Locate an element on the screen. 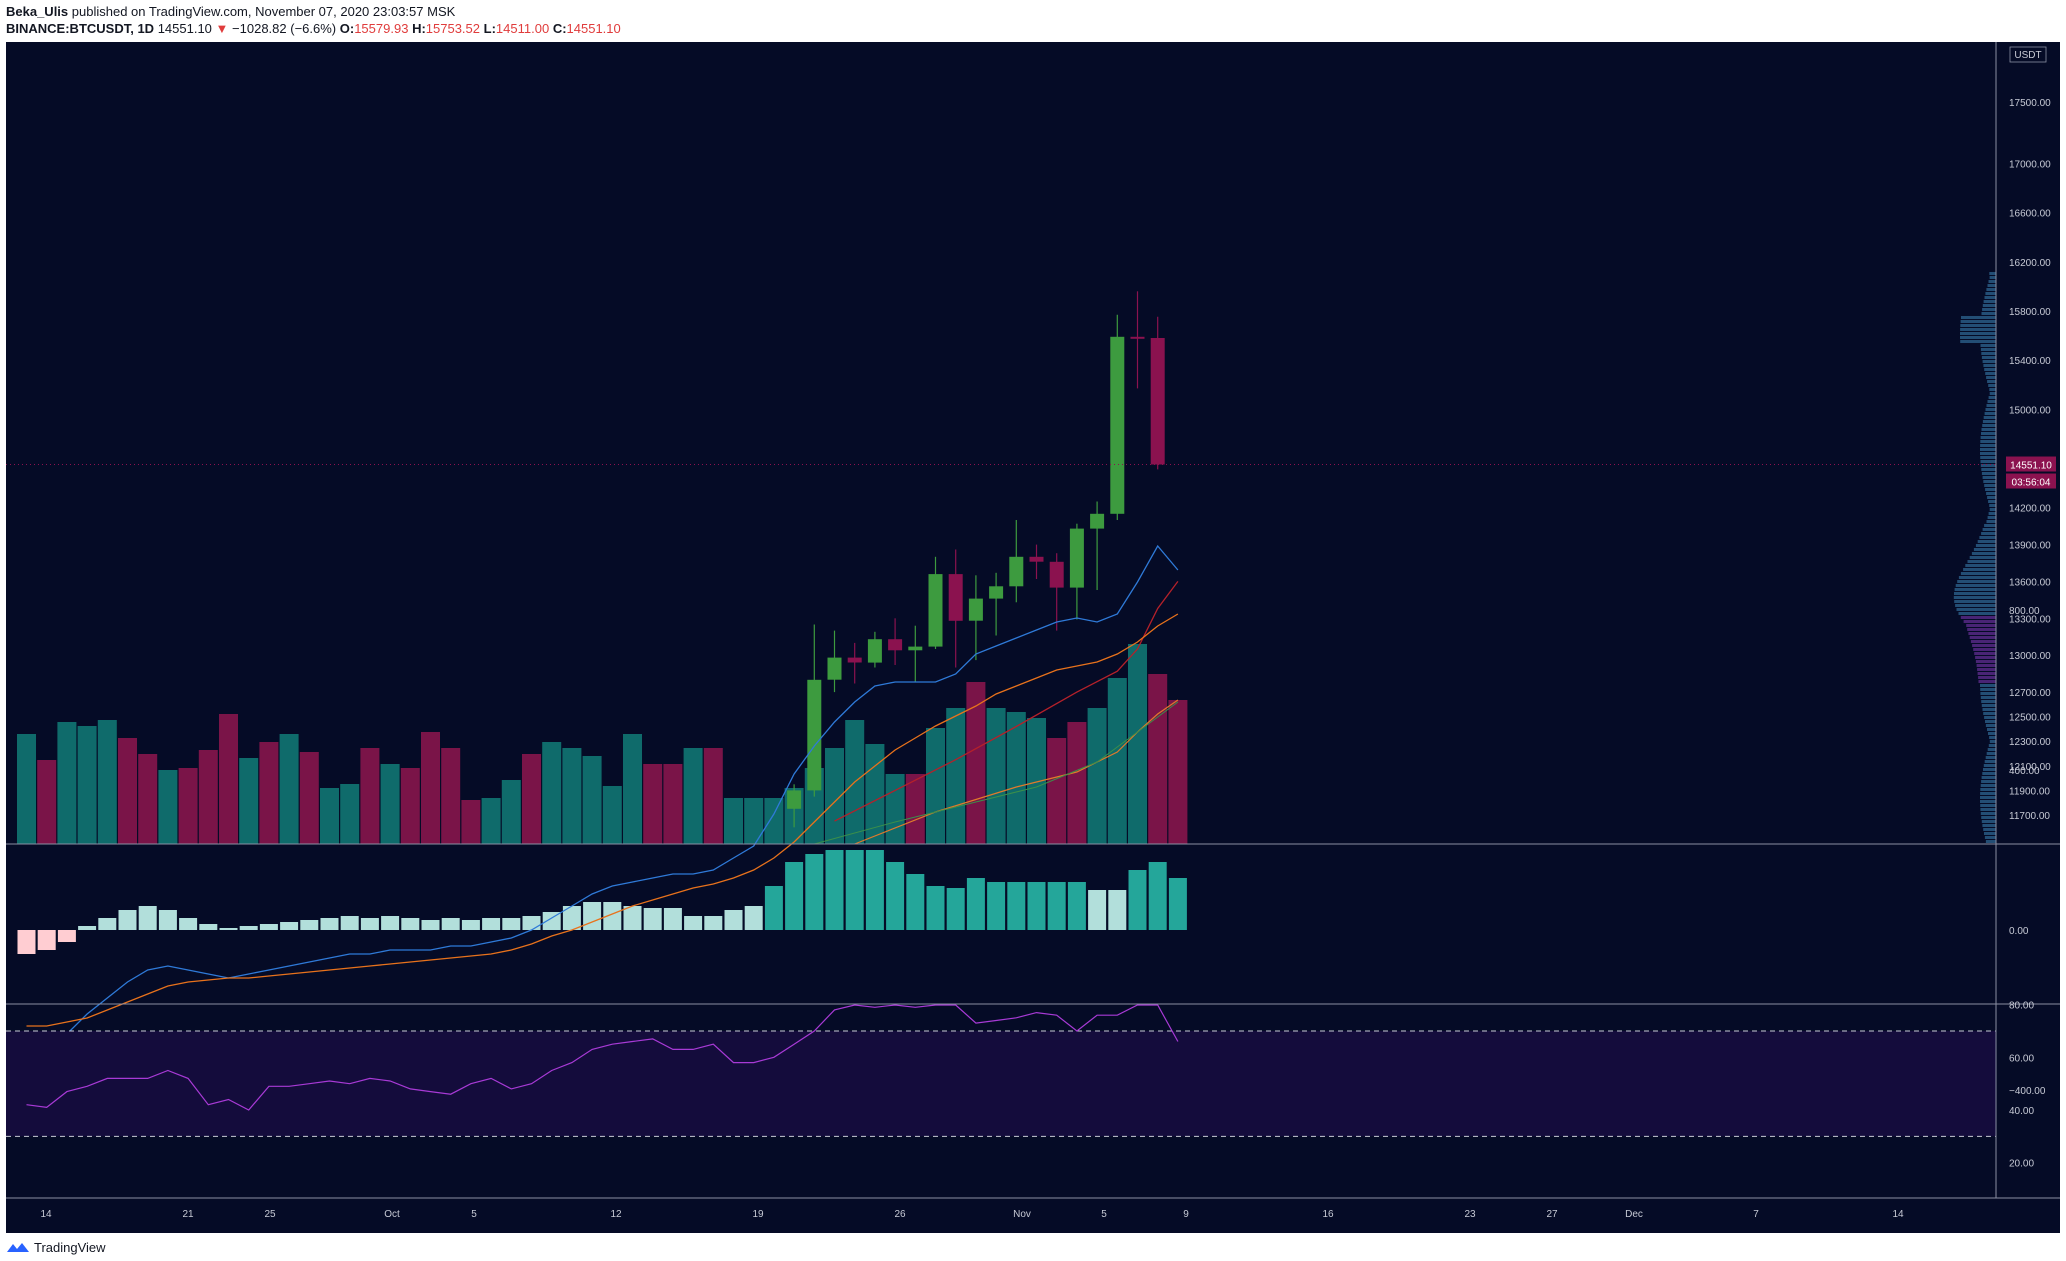 This screenshot has height=1261, width=2066. x-tick-label: 16 is located at coordinates (1328, 1214).